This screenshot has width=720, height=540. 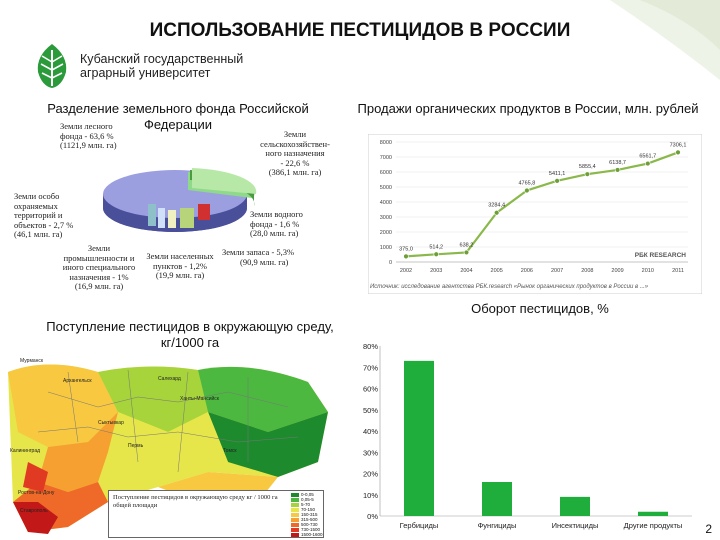 I want to click on land-fund-pie-chart, so click(x=180, y=200).